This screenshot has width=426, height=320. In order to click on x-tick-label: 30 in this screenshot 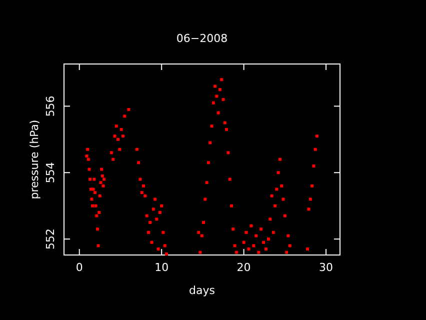, I will do `click(326, 267)`.